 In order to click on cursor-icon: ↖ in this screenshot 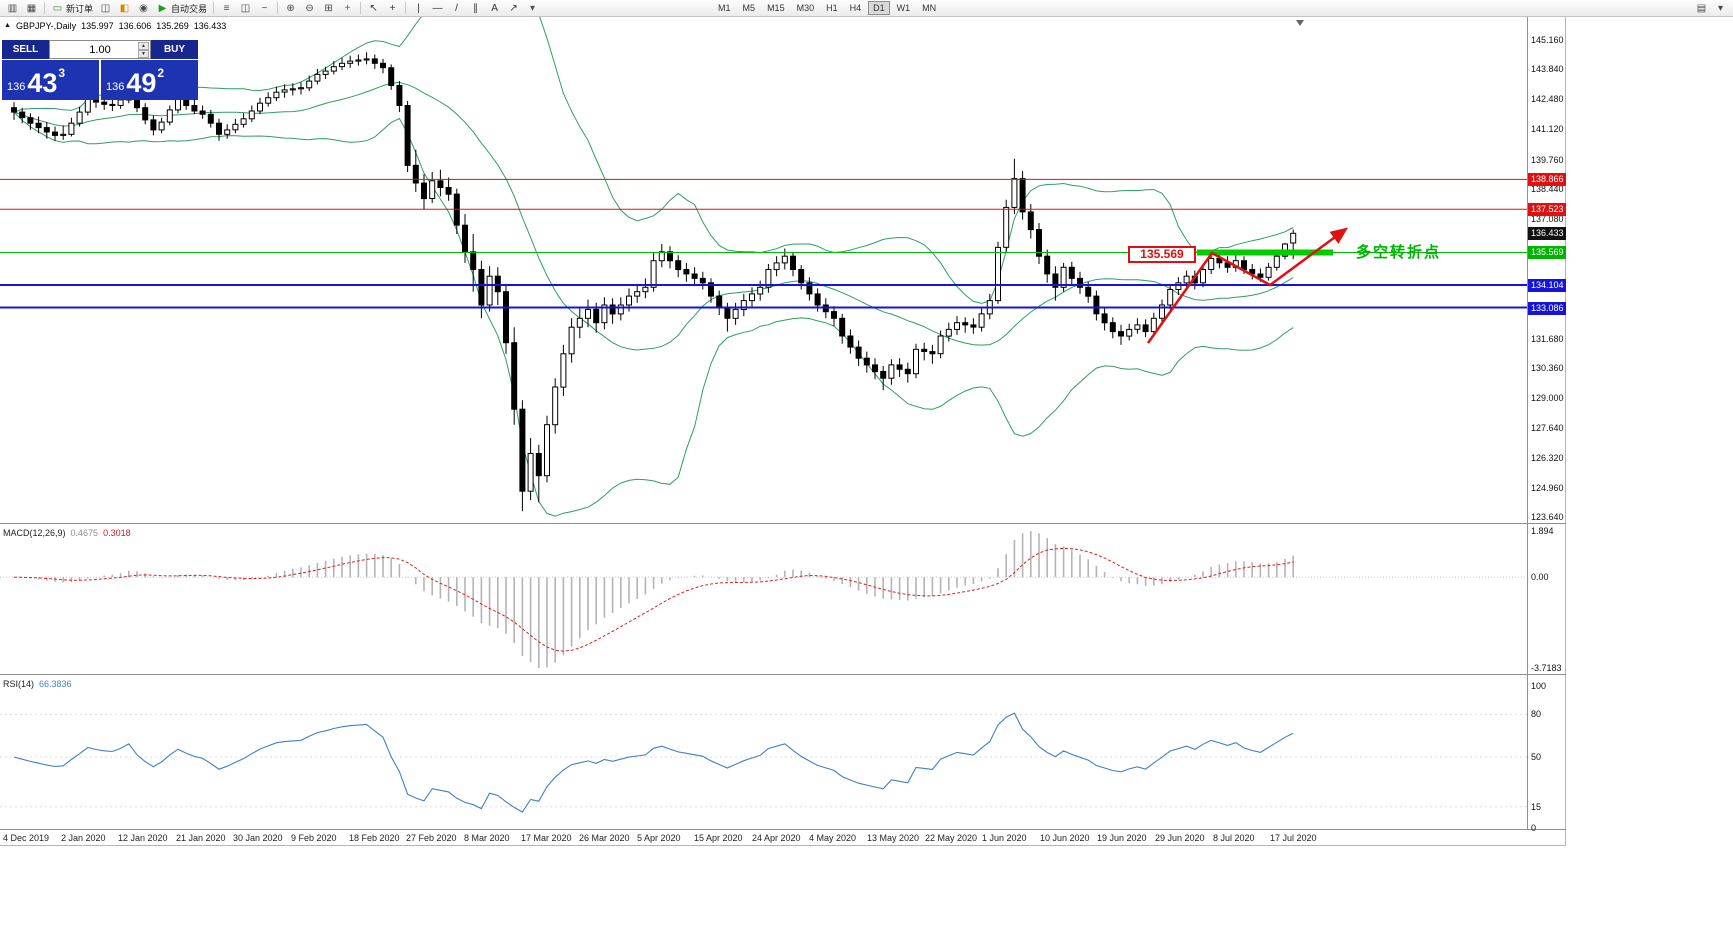, I will do `click(373, 8)`.